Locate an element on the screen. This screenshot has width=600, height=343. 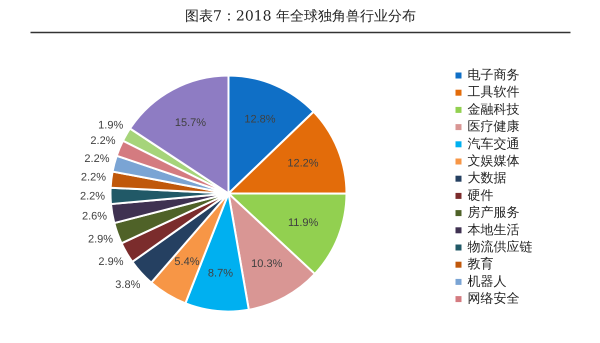
data-label: 1.9% is located at coordinates (111, 126).